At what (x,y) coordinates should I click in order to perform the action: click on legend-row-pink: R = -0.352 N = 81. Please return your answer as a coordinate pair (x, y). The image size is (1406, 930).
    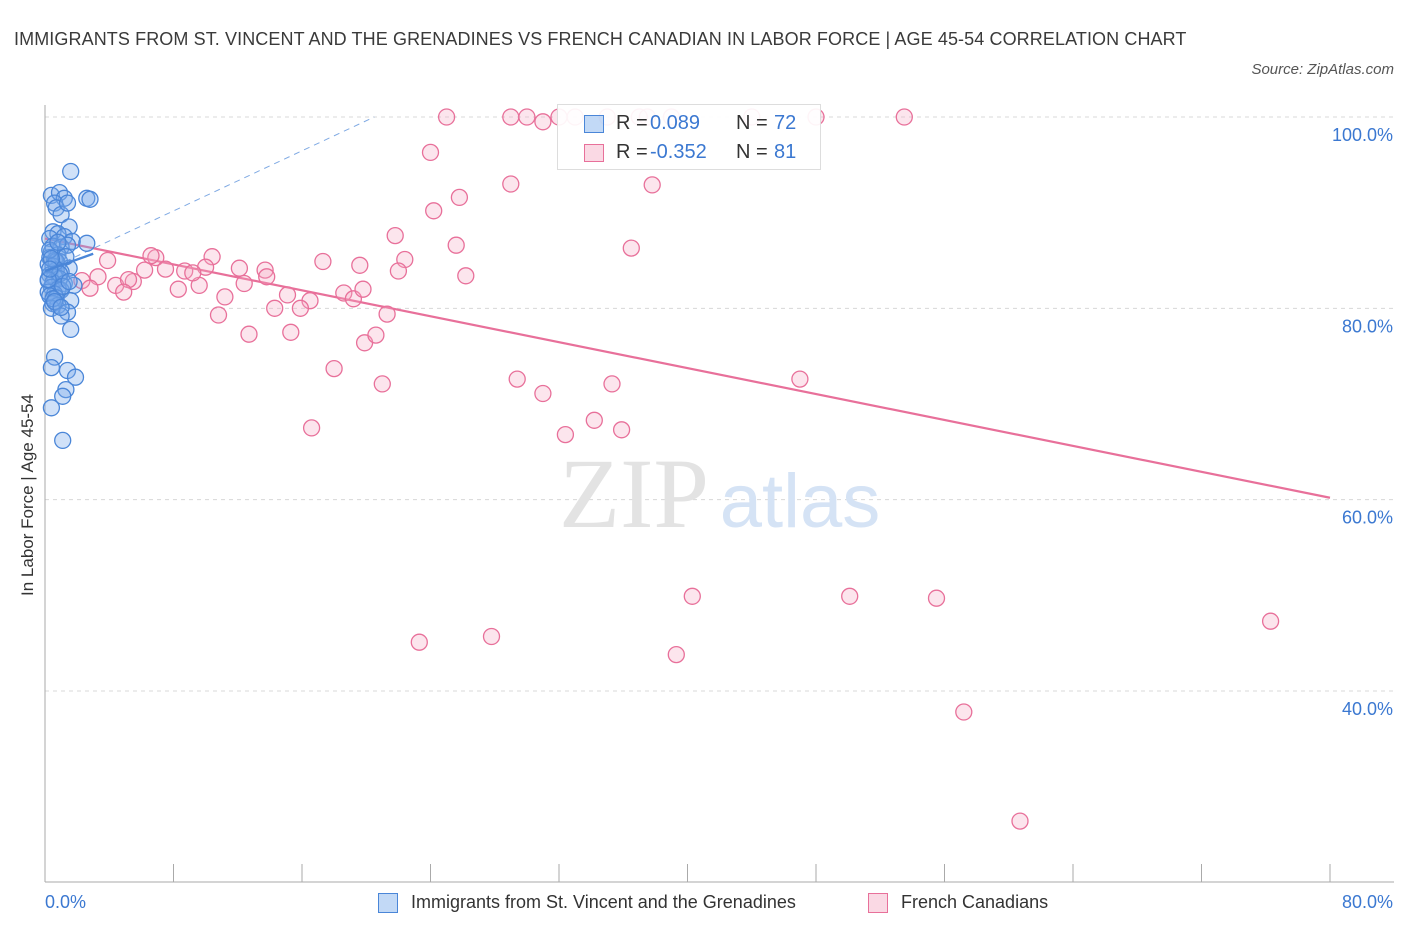
    Looking at the image, I should click on (689, 153).